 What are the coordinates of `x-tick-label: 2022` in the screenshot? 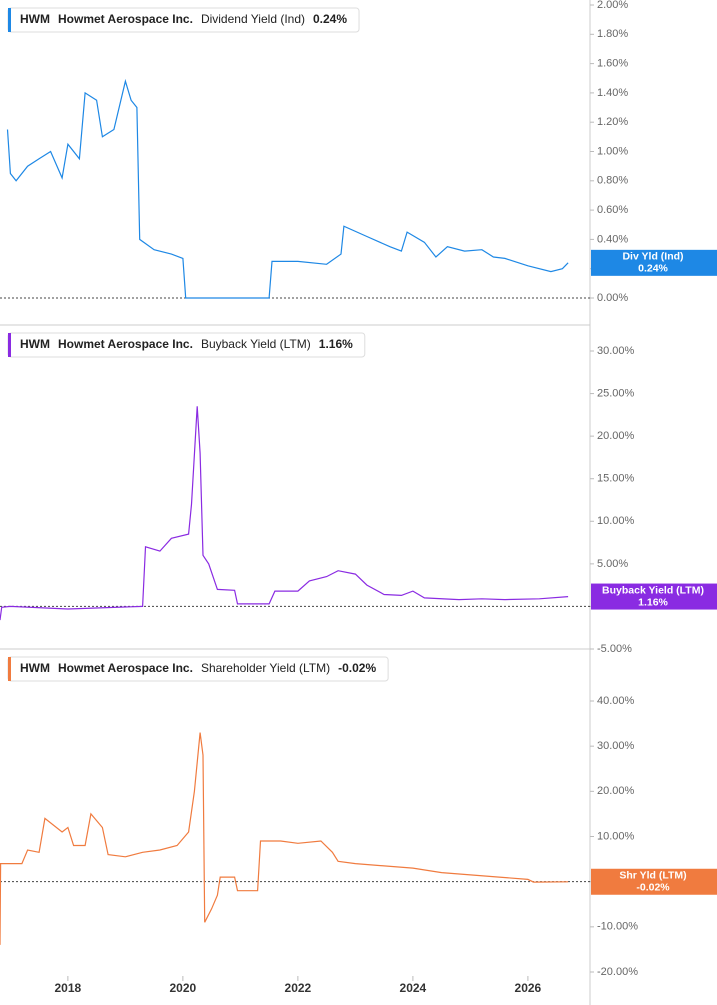 It's located at (298, 988).